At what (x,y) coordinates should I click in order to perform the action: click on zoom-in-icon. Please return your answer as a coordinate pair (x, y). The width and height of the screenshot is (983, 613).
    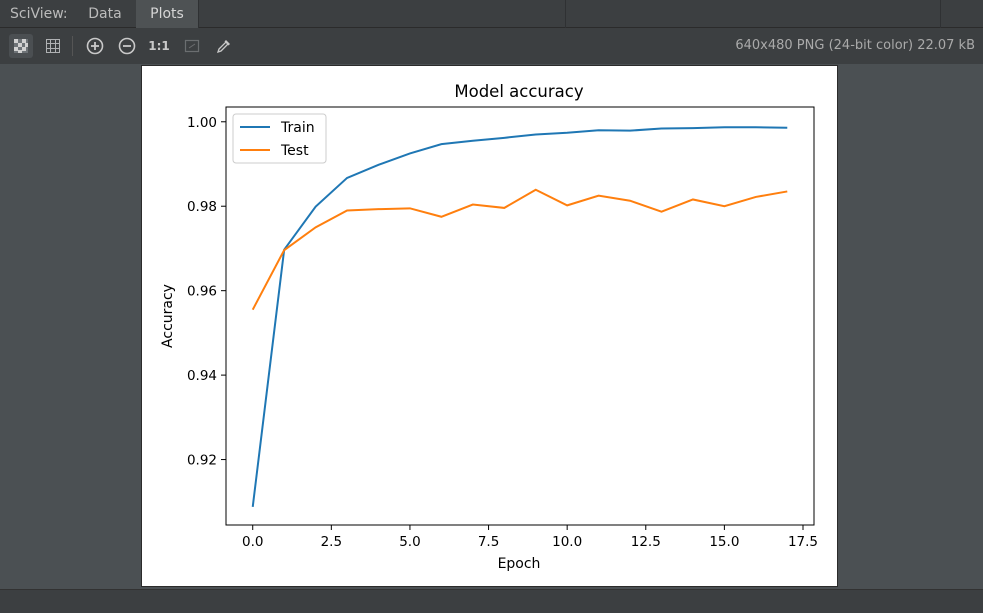
    Looking at the image, I should click on (95, 46).